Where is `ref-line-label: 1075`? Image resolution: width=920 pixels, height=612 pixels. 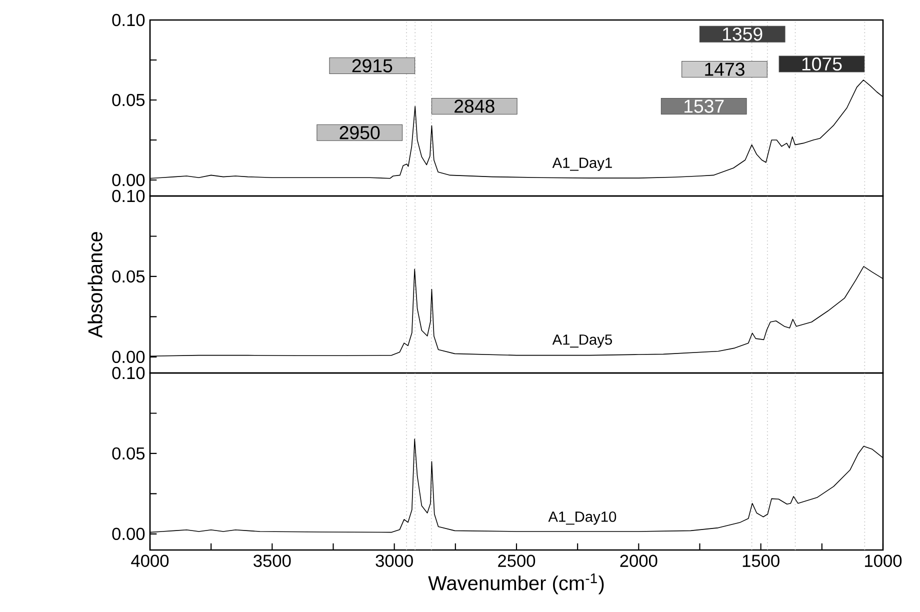
ref-line-label: 1075 is located at coordinates (822, 64).